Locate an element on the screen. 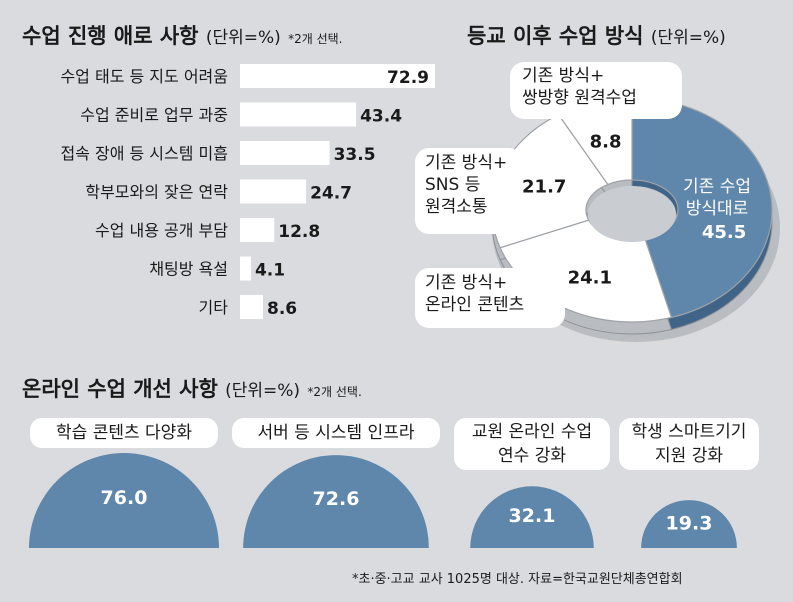  callout-sns-line3: 원격소통 is located at coordinates (456, 207).